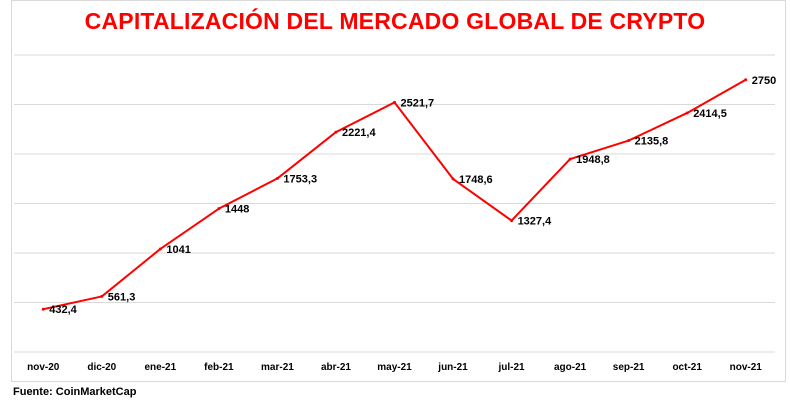 The width and height of the screenshot is (790, 403). Describe the element at coordinates (336, 367) in the screenshot. I see `x-tick-label: abr-21` at that location.